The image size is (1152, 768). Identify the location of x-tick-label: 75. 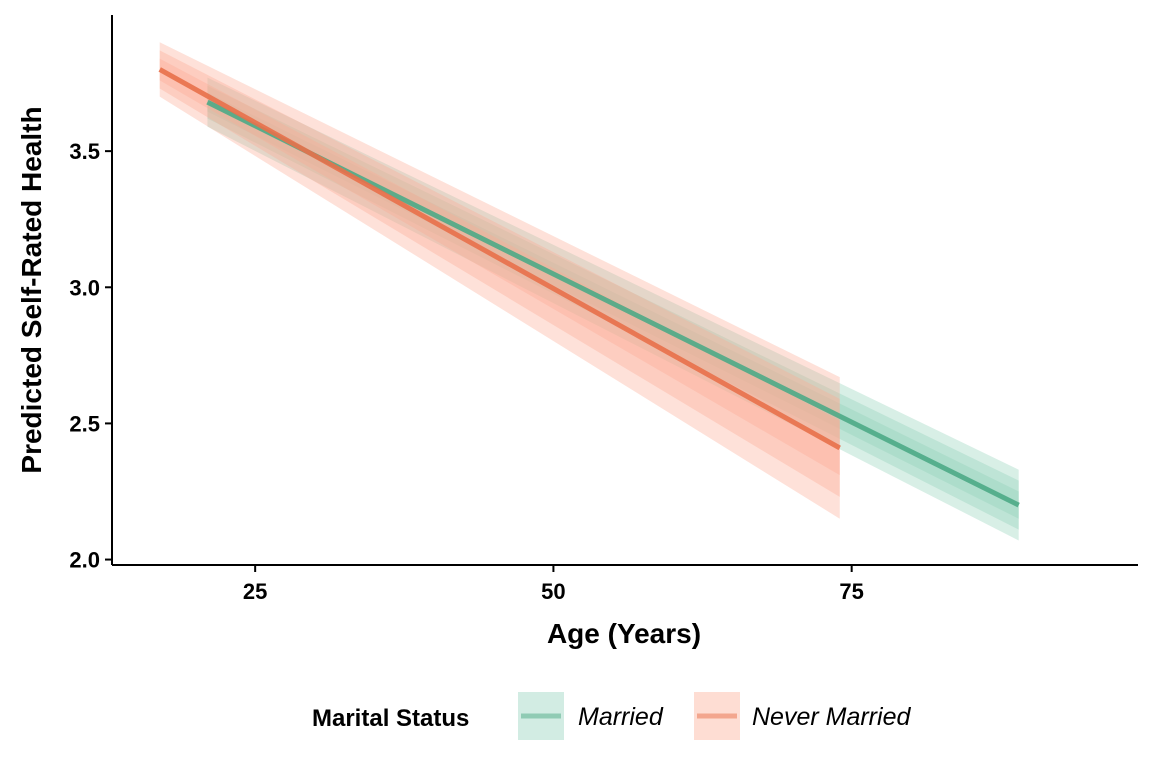
(851, 591).